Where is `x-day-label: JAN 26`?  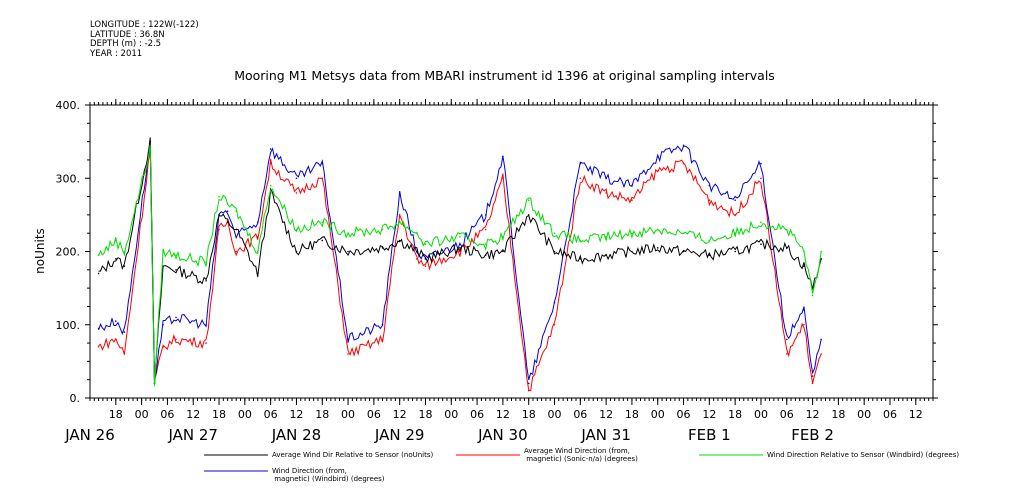
x-day-label: JAN 26 is located at coordinates (89, 435).